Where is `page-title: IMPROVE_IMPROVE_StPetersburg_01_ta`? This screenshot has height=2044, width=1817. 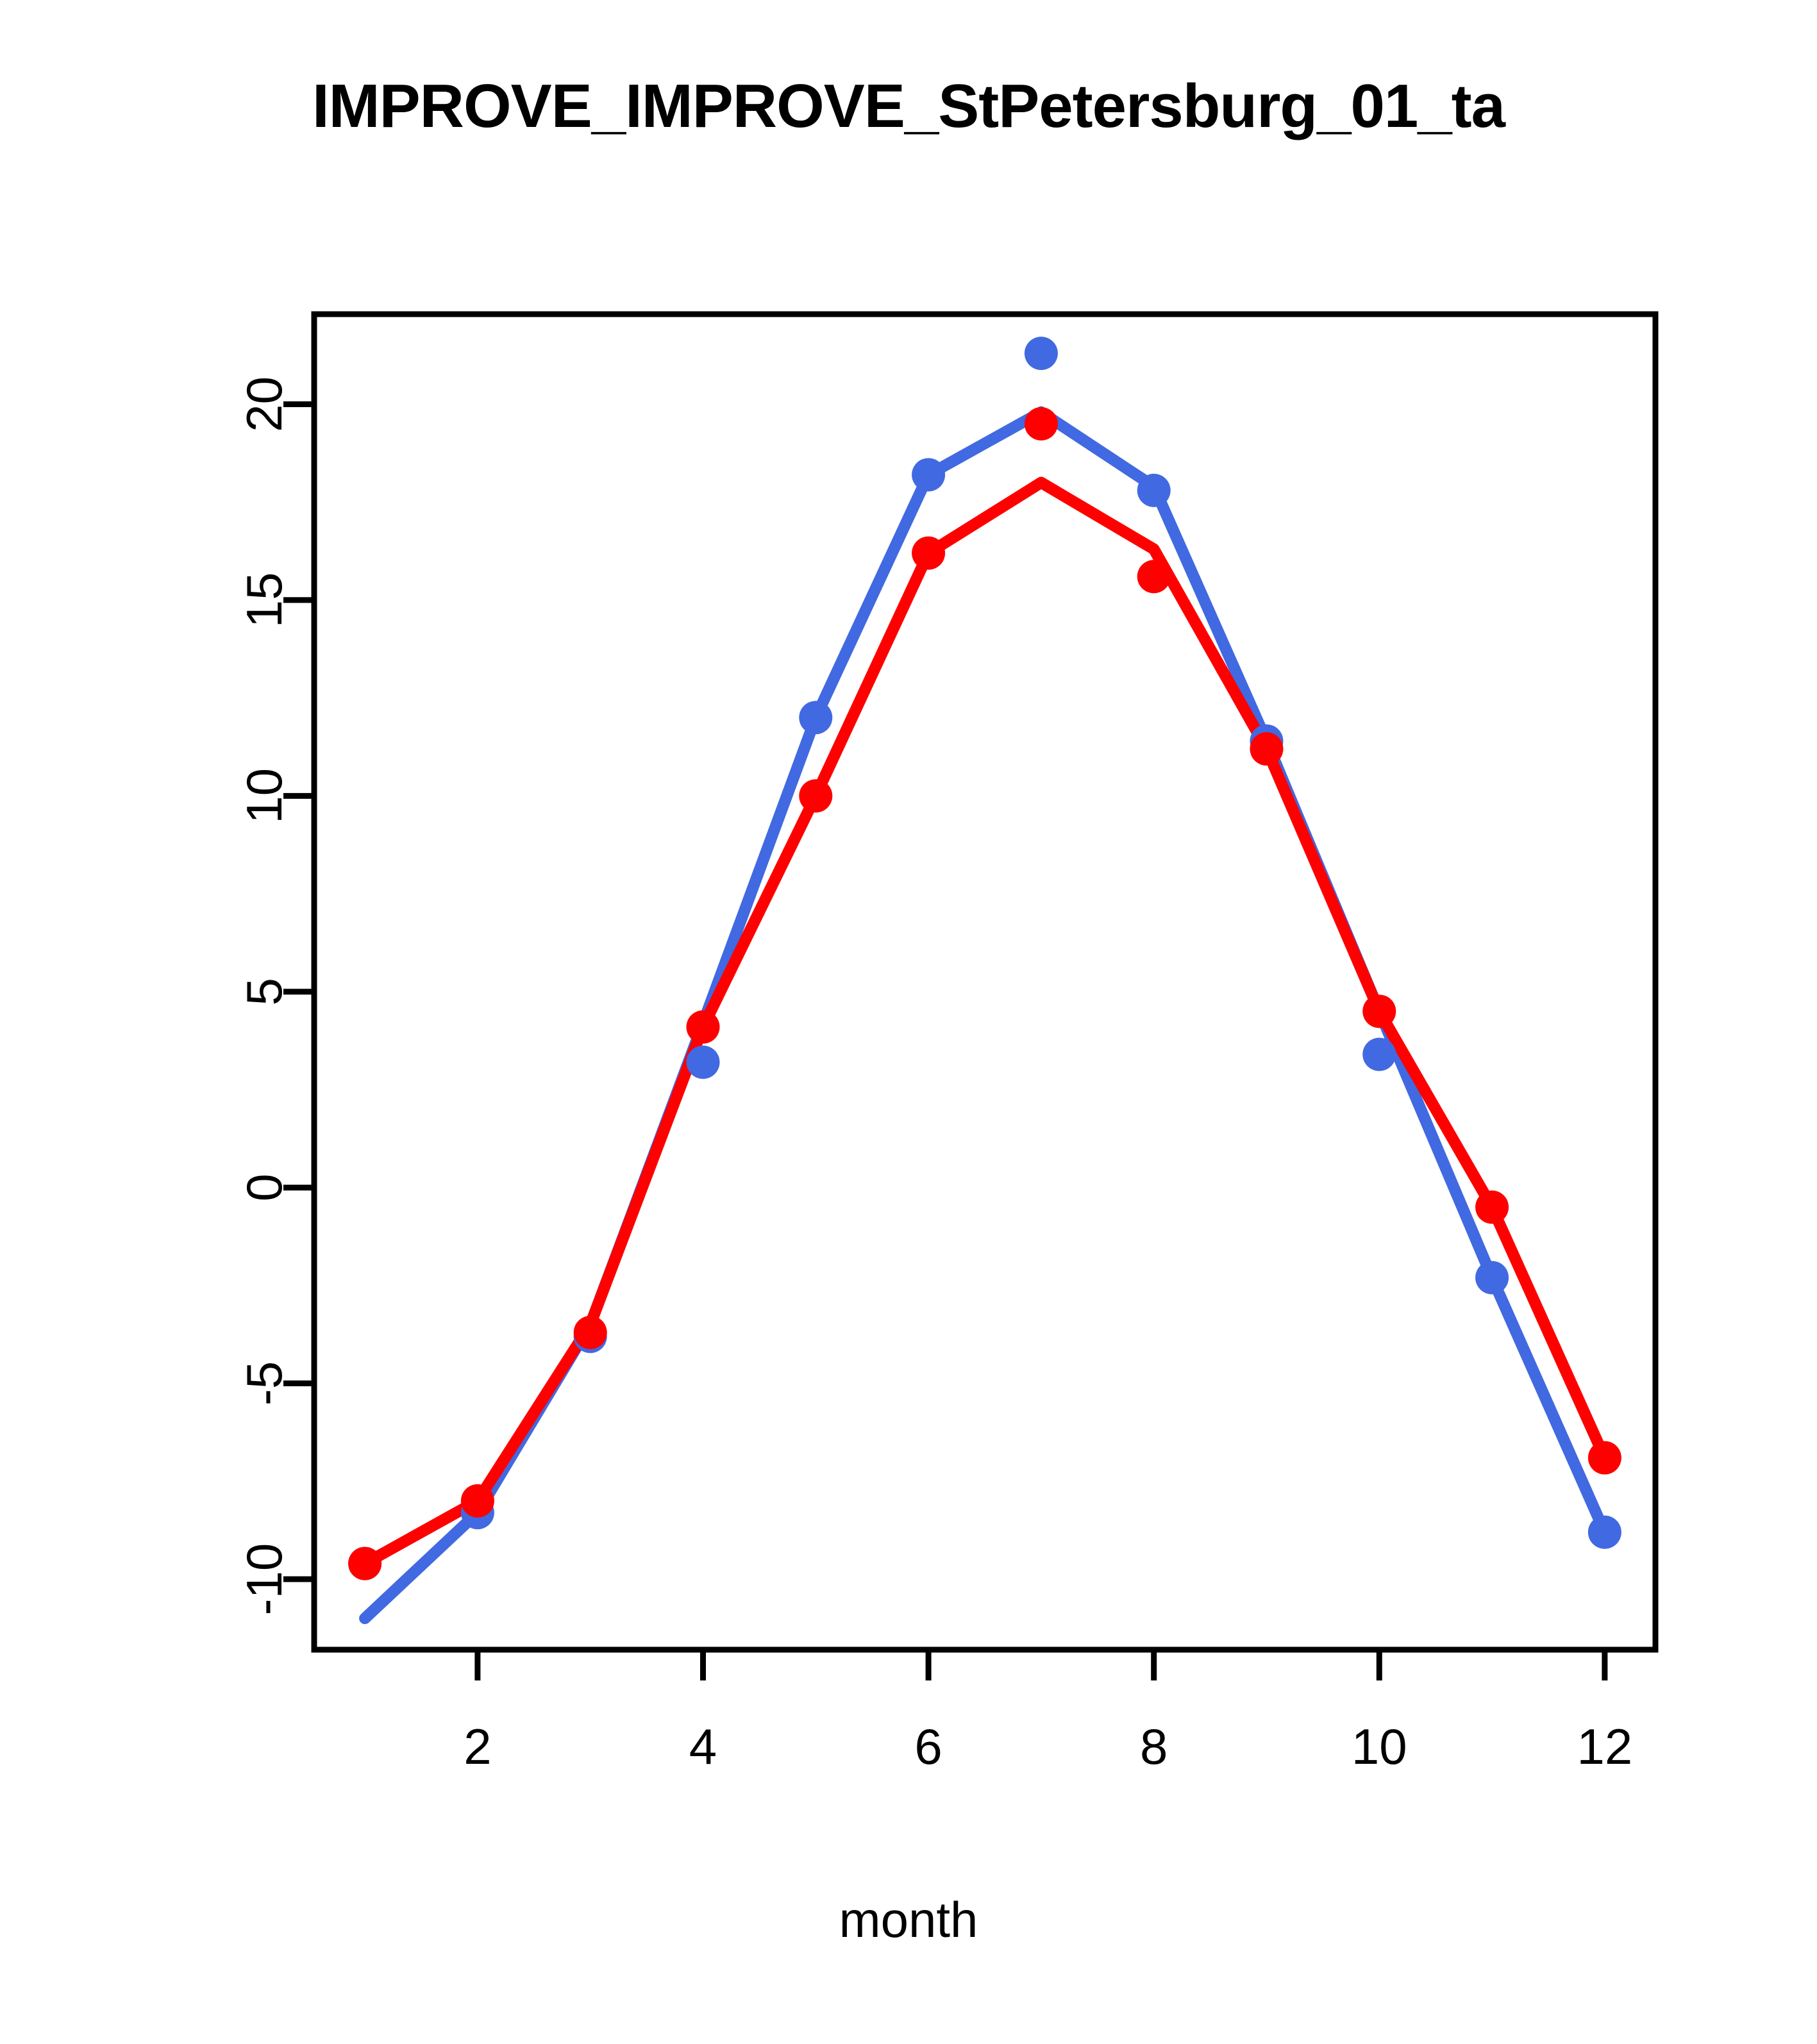 page-title: IMPROVE_IMPROVE_StPetersburg_01_ta is located at coordinates (908, 106).